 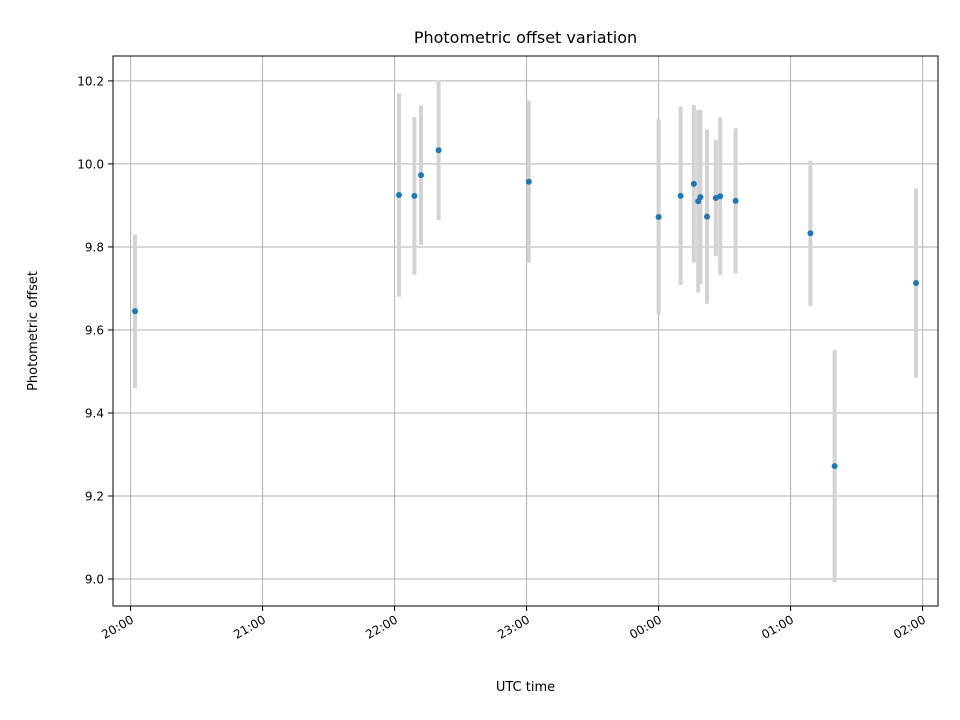 What do you see at coordinates (94, 247) in the screenshot?
I see `y-tick-label: 9.8` at bounding box center [94, 247].